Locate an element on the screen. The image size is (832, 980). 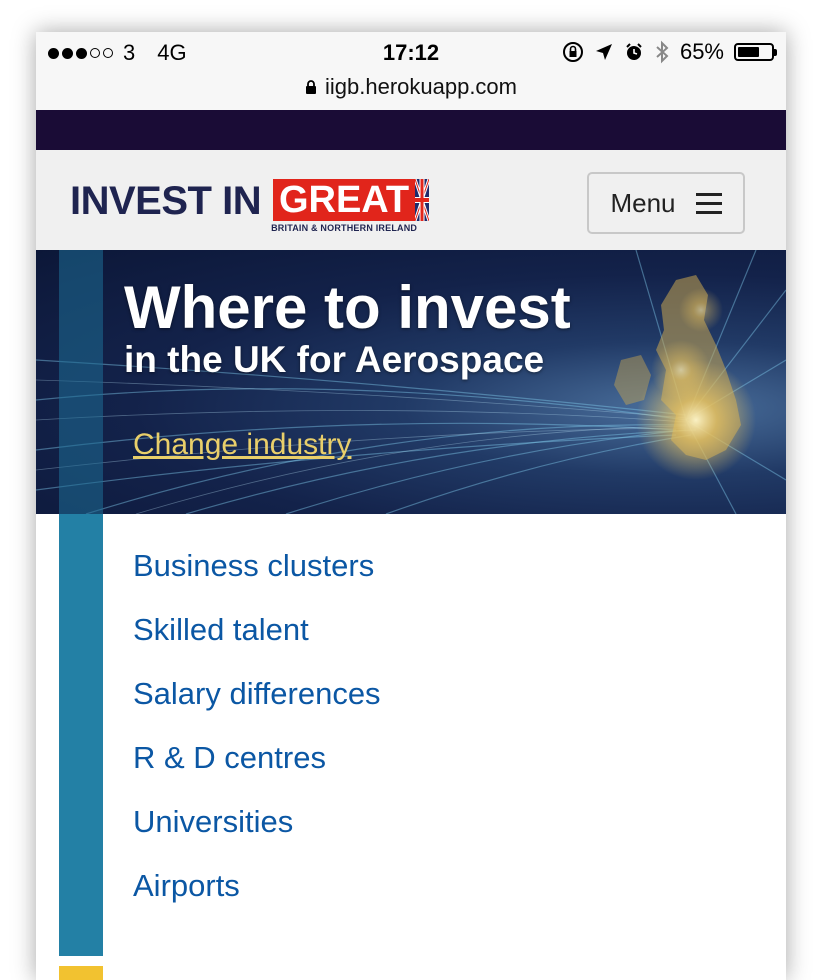
logo-great-text: GREAT is located at coordinates (344, 200).